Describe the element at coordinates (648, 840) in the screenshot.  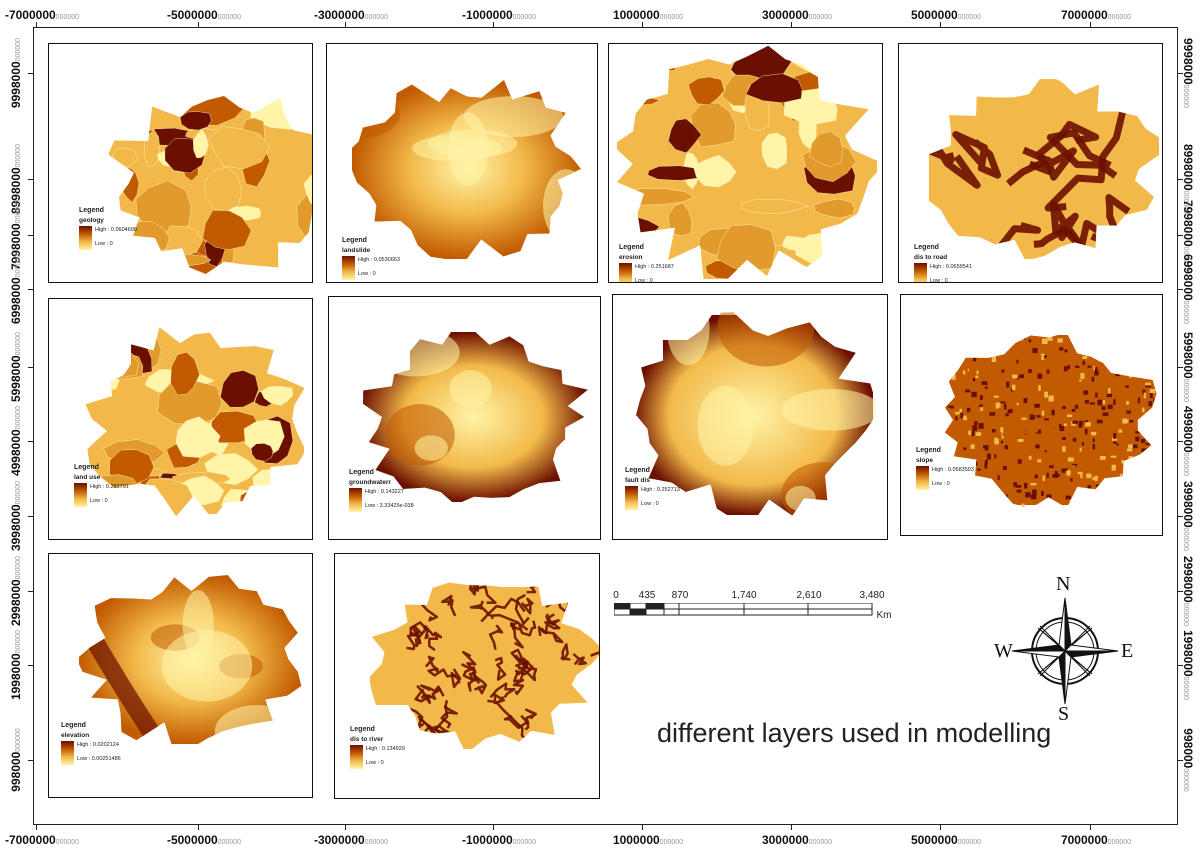
I see `x-tick-bottom-4: 1000000000000` at that location.